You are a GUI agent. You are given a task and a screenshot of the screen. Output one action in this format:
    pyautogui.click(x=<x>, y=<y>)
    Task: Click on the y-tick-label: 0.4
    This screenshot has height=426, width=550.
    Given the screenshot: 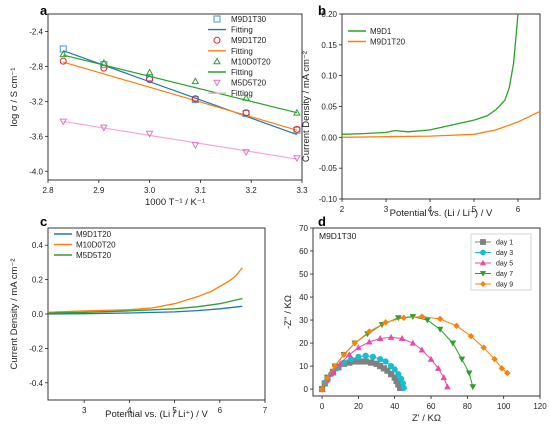 What is the action you would take?
    pyautogui.click(x=38, y=245)
    